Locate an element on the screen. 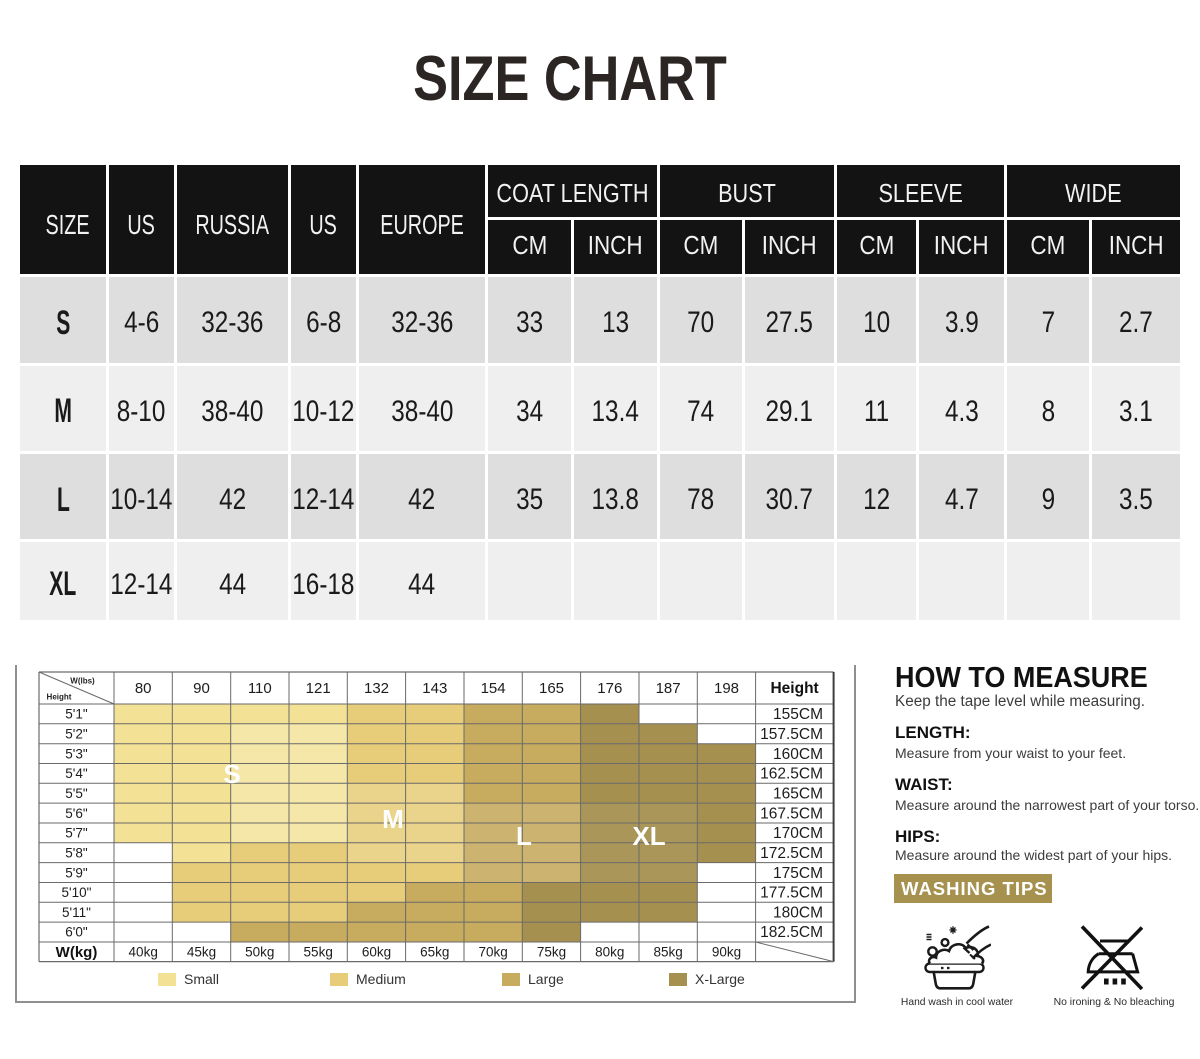 The image size is (1200, 1059). svg-text: 50kg is located at coordinates (259, 952).